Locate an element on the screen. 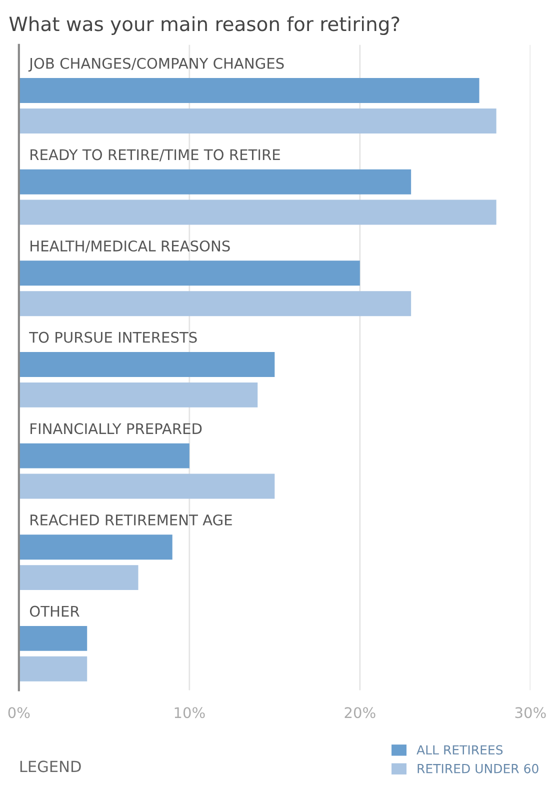  legend-title: LEGEND is located at coordinates (50, 766).